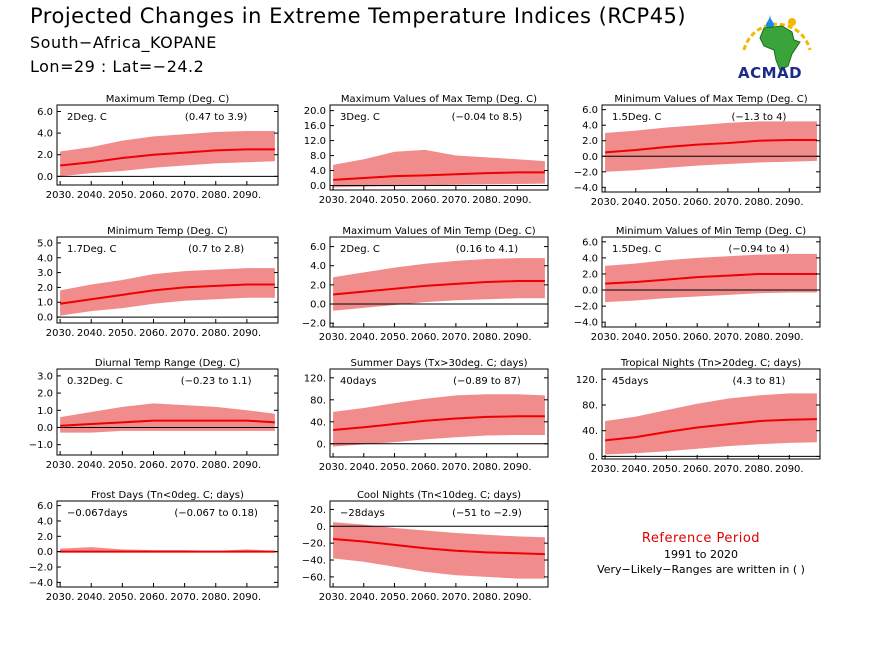 This screenshot has width=879, height=659. I want to click on chart-range: (−0.067 to 0.18), so click(216, 513).